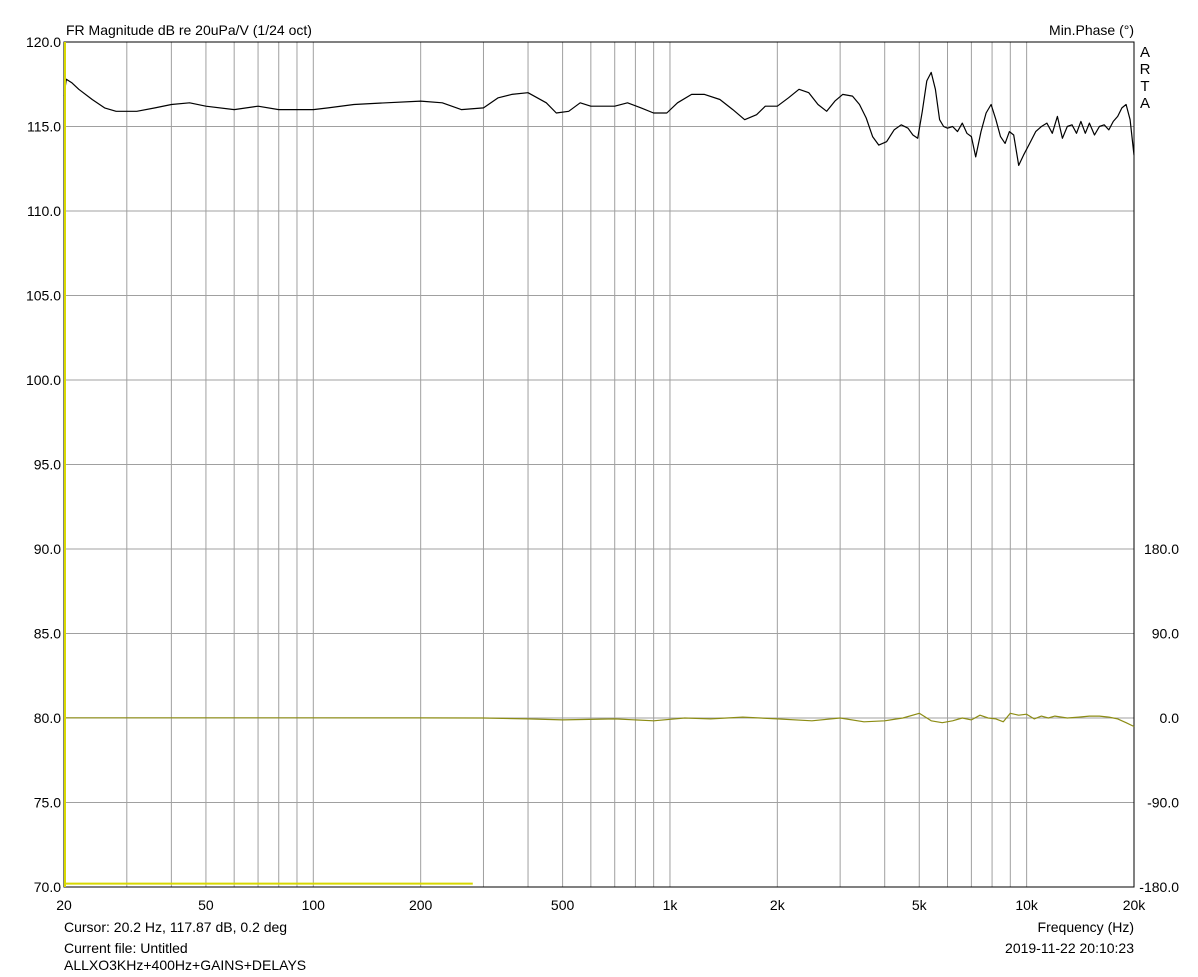  I want to click on y-tick-label: 95.0, so click(47, 465).